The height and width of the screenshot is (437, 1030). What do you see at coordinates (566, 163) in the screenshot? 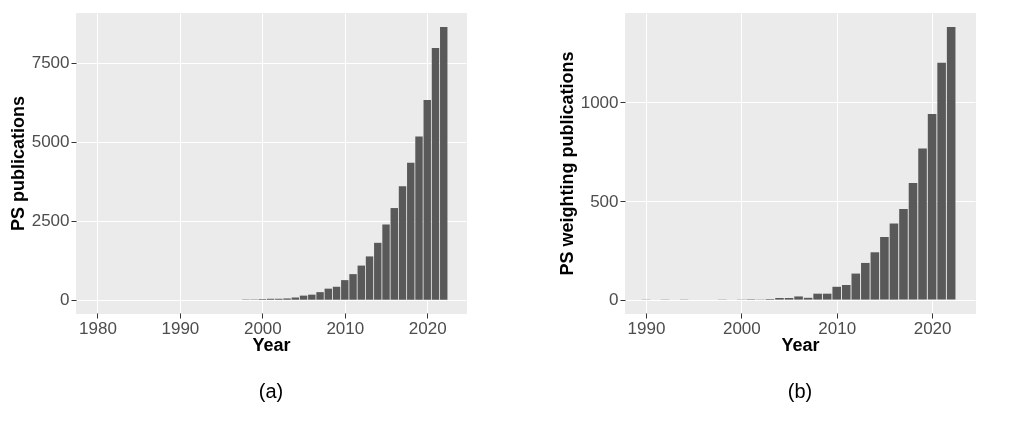
I see `y-axis-title: PS weighting publications` at bounding box center [566, 163].